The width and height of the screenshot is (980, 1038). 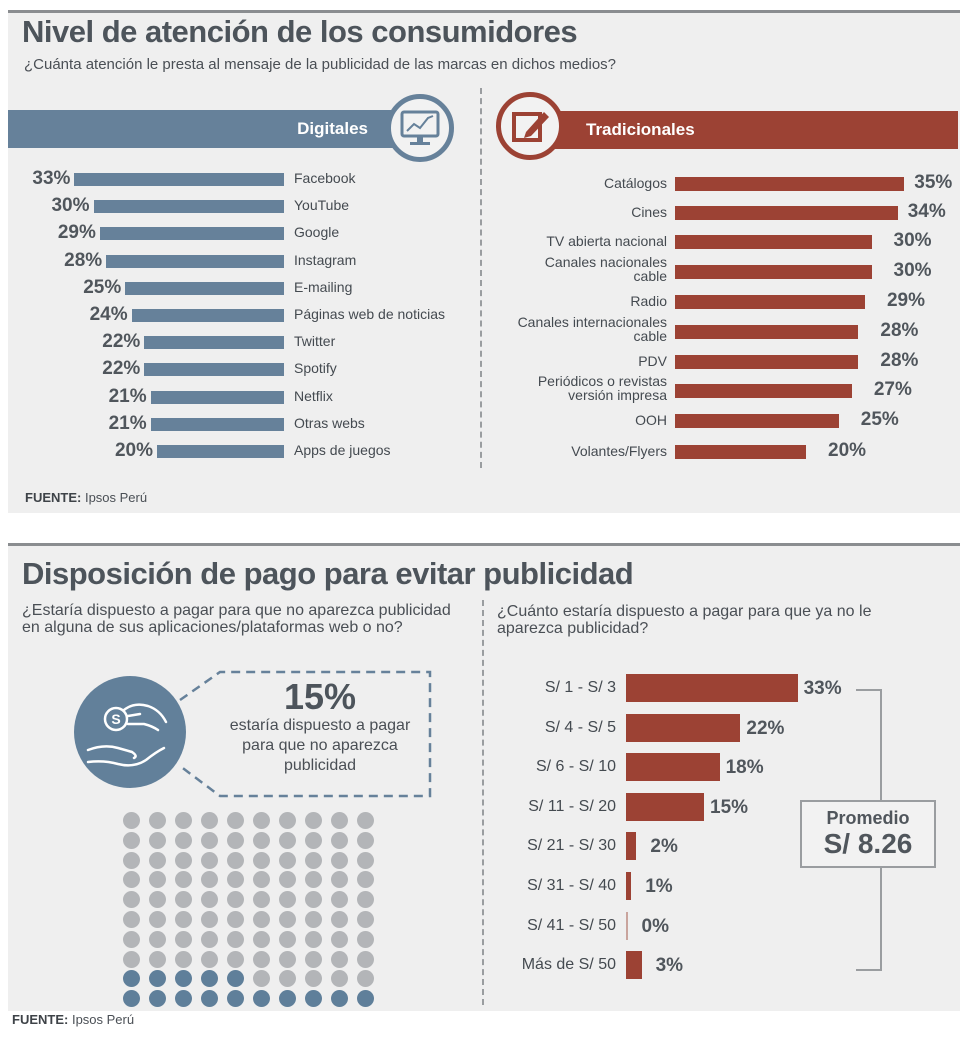 I want to click on price-category-label: S/ 21 - S/ 30, so click(x=571, y=846).